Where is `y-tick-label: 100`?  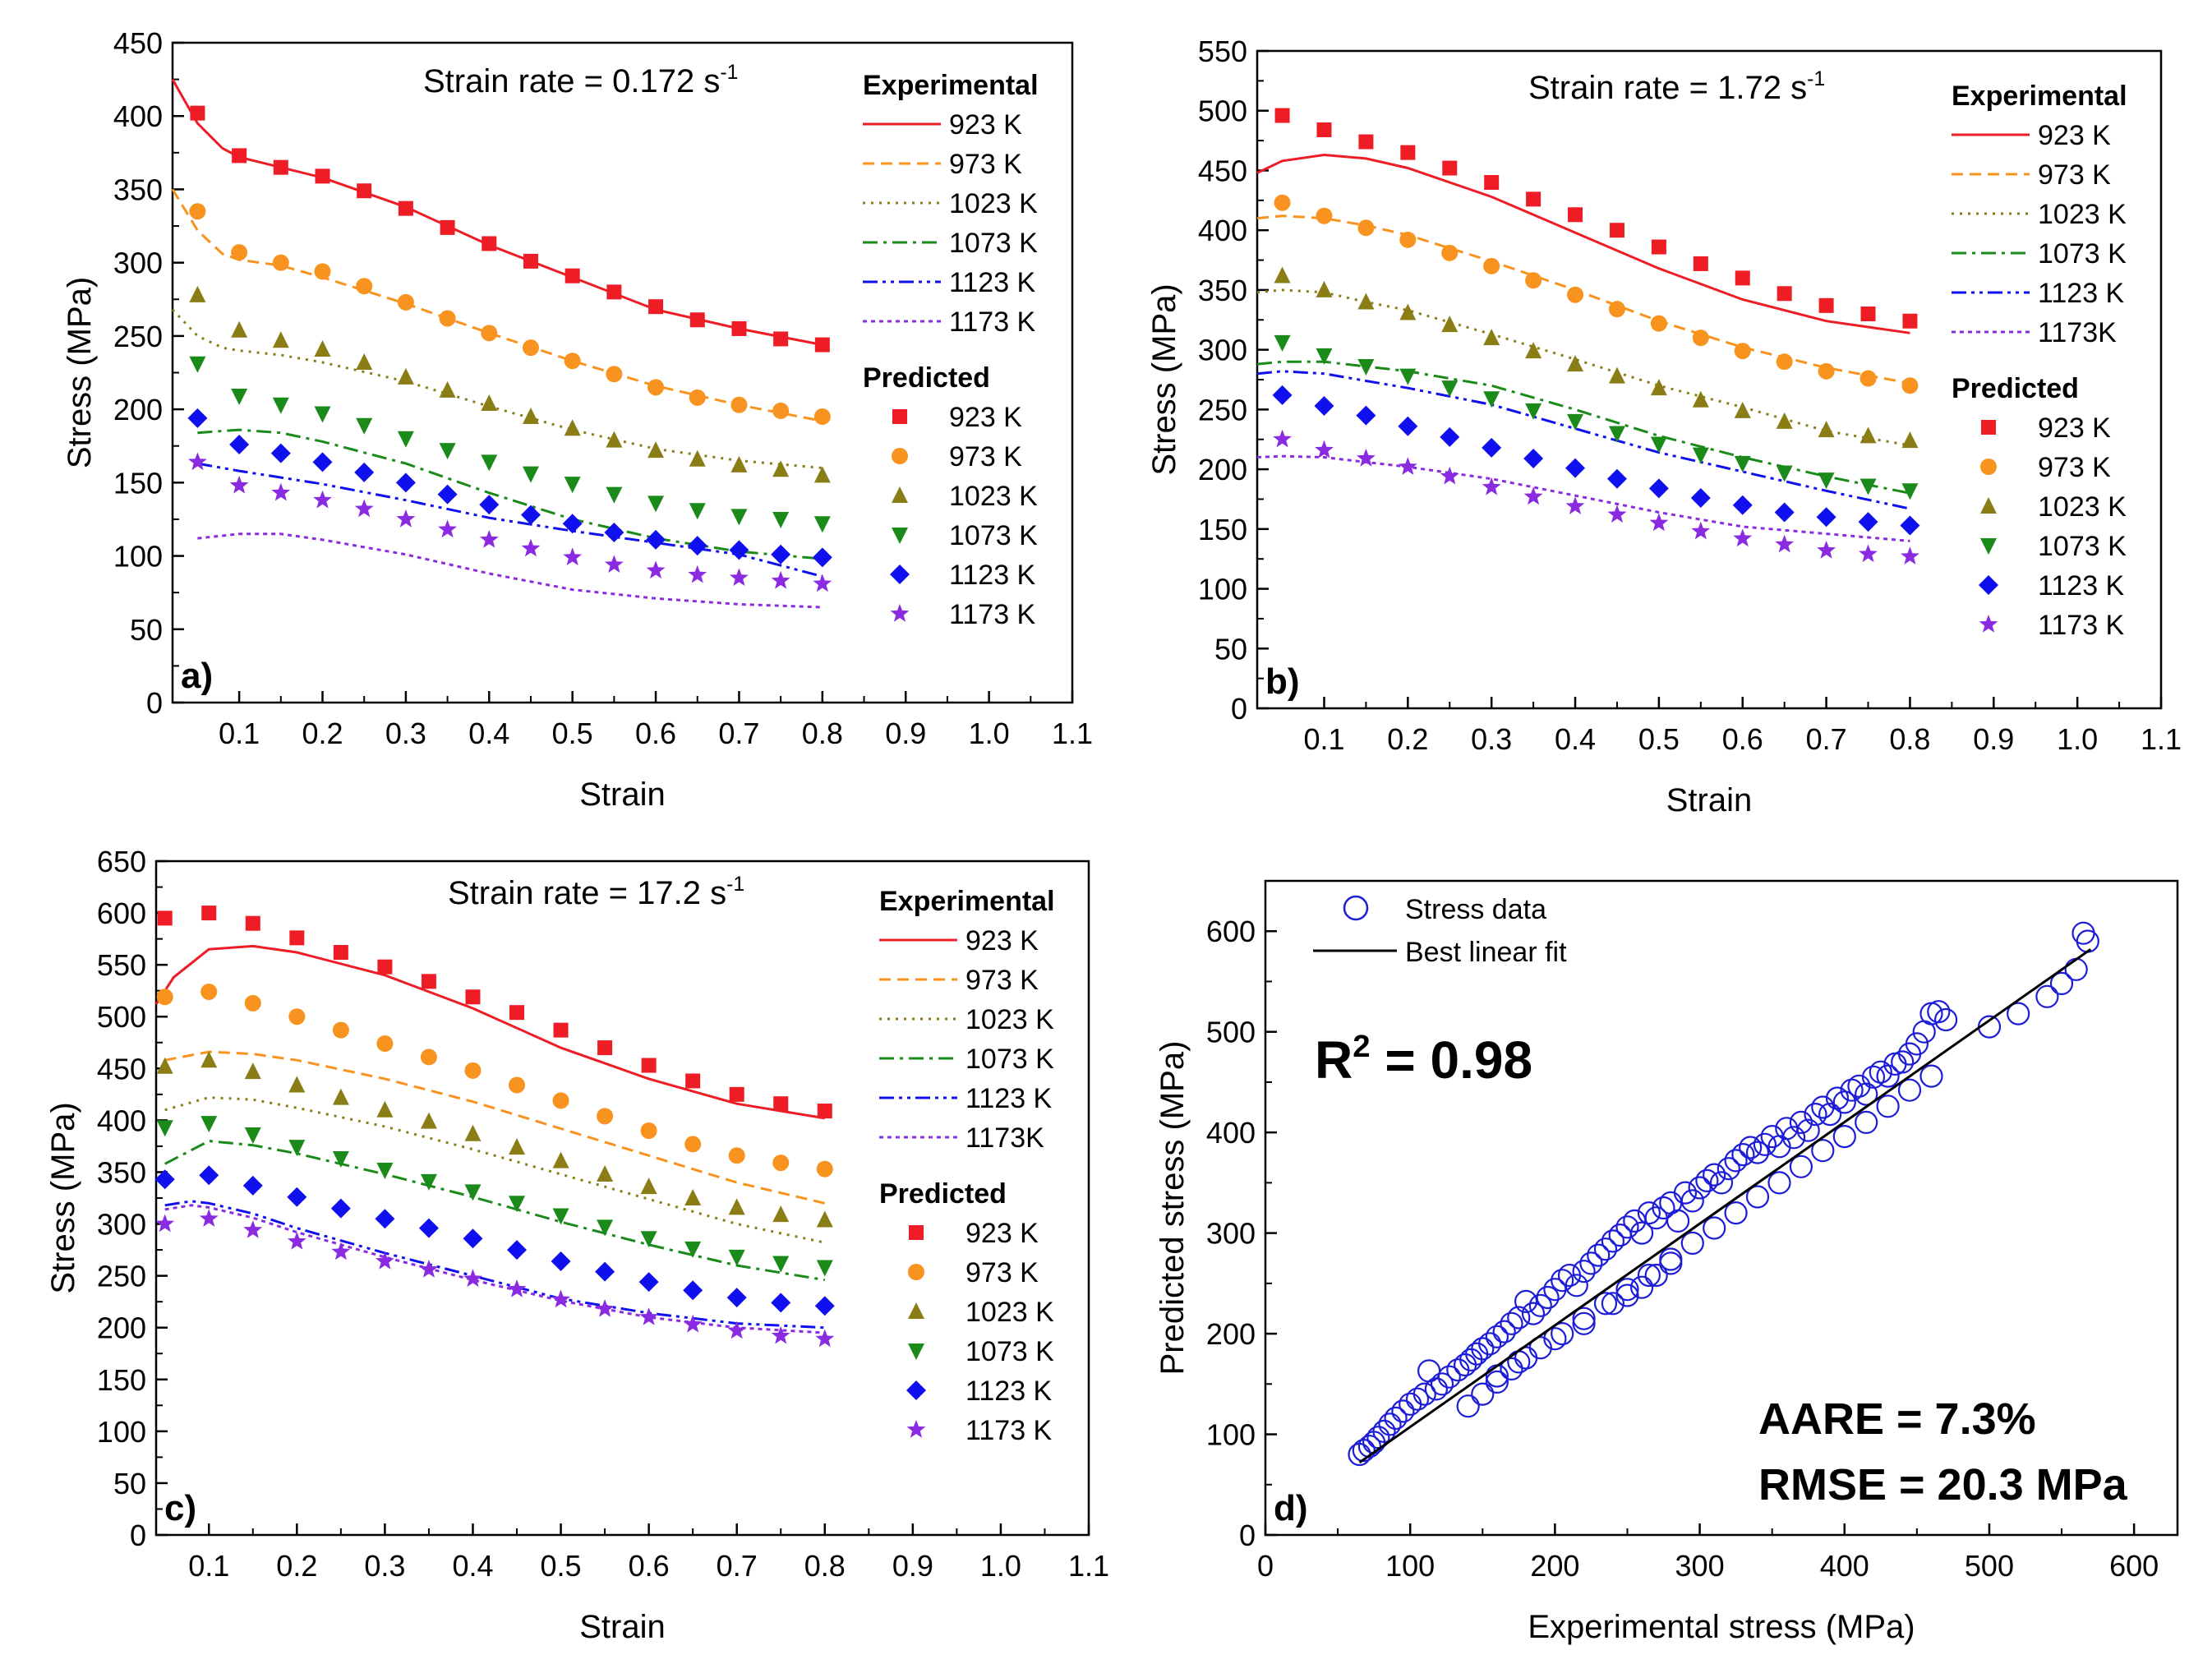 y-tick-label: 100 is located at coordinates (122, 1432).